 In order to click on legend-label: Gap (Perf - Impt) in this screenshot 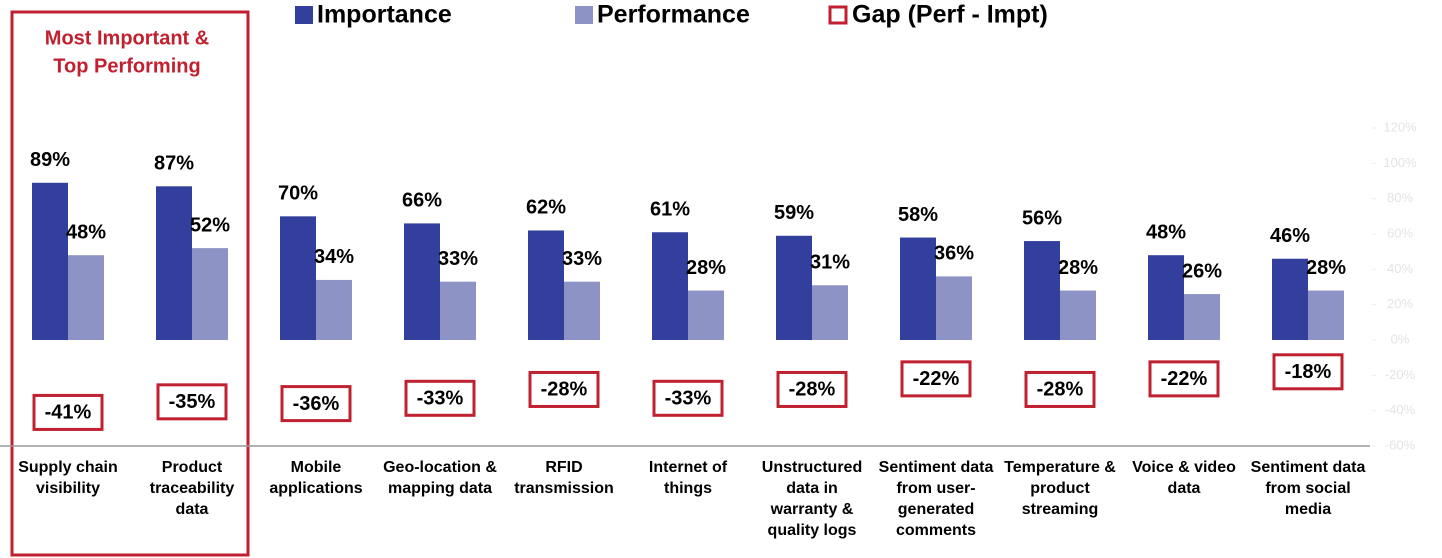, I will do `click(950, 15)`.